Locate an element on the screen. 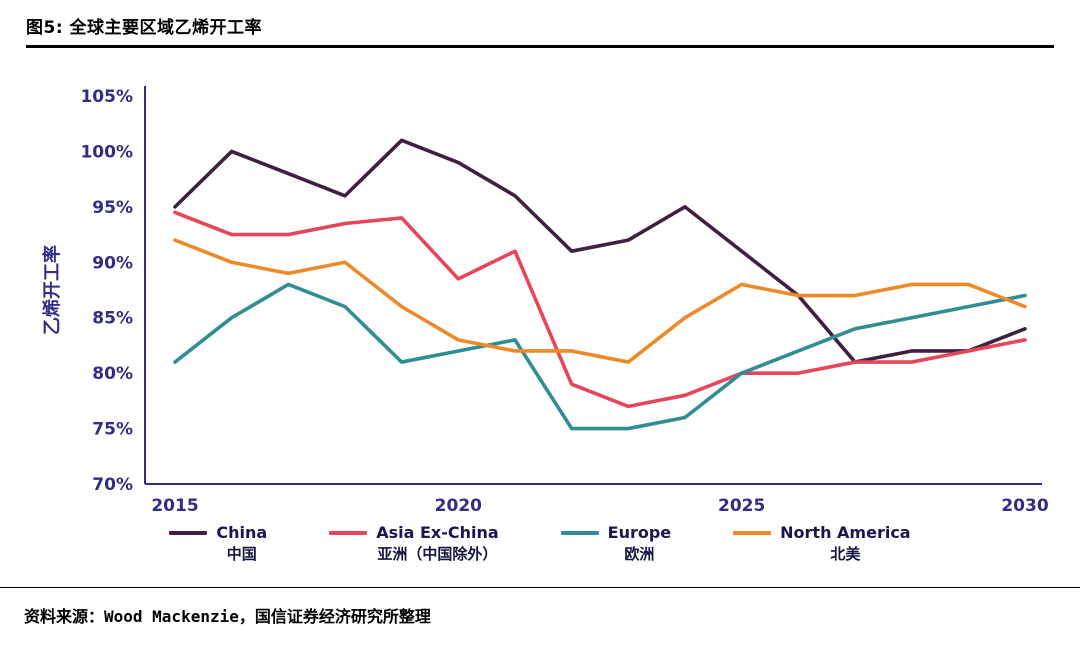 The width and height of the screenshot is (1080, 656). legend-label-cn-north-america: 北美 is located at coordinates (845, 554).